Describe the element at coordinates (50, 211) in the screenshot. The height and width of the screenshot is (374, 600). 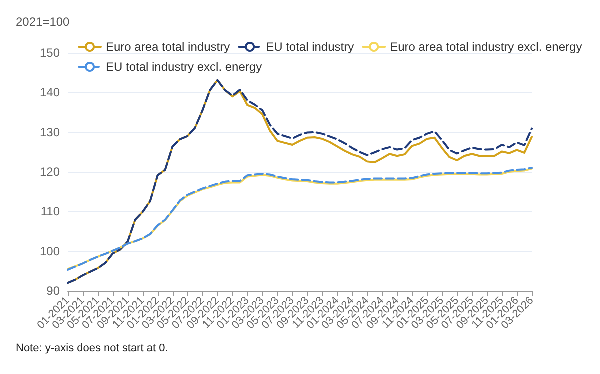
I see `y-tick-label: 110` at that location.